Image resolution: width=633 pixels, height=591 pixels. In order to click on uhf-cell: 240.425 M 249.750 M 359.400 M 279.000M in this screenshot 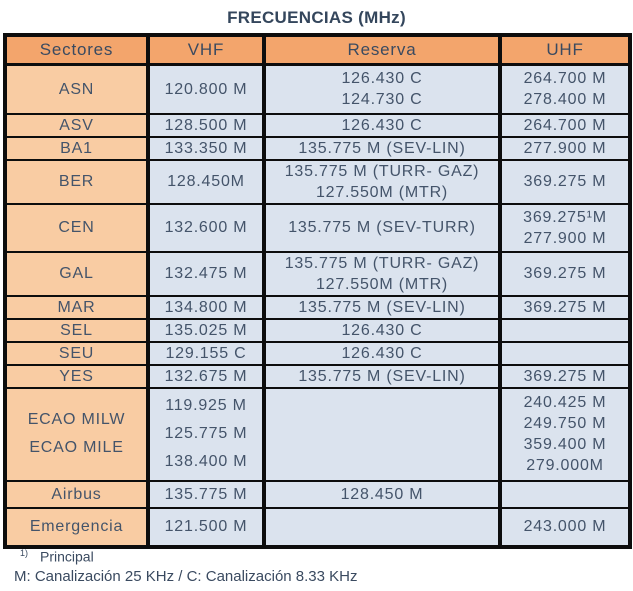, I will do `click(565, 434)`.